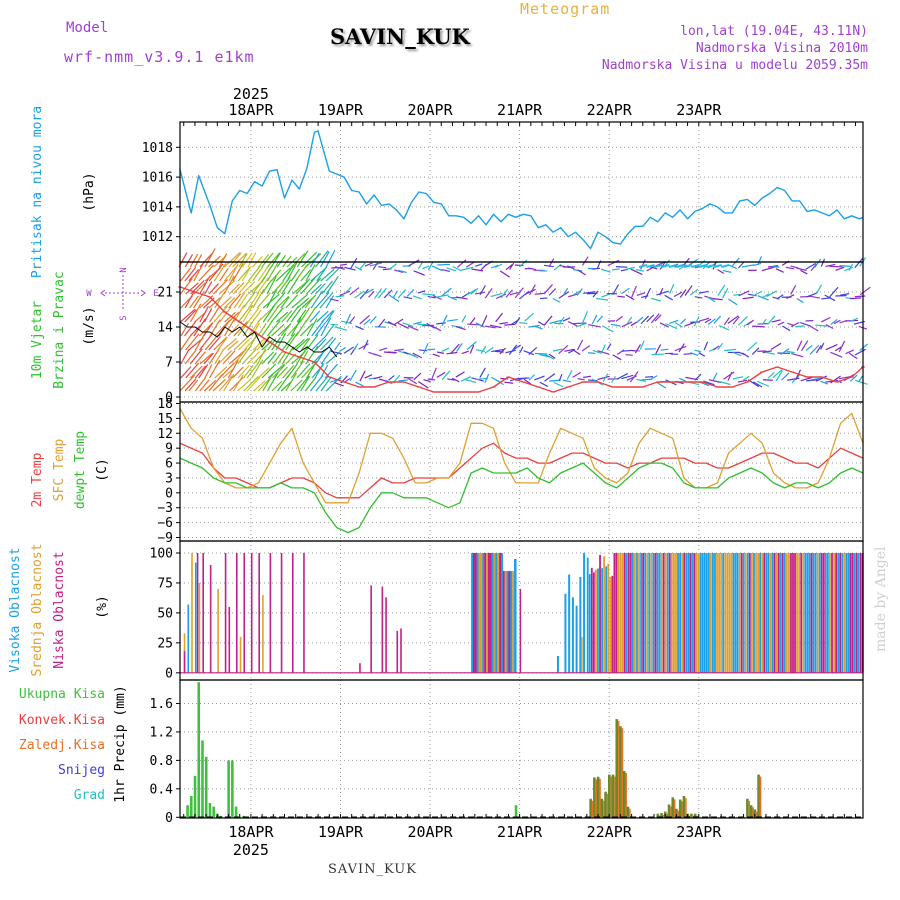  Describe the element at coordinates (210, 618) in the screenshot. I see `cloud-bar-low` at that location.